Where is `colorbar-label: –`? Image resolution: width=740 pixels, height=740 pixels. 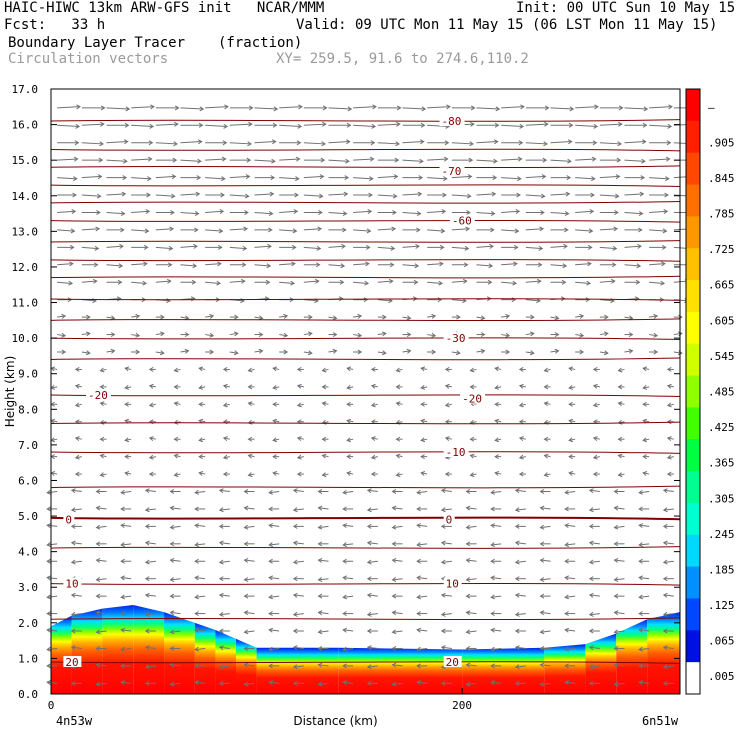
colorbar-label: – is located at coordinates (711, 107).